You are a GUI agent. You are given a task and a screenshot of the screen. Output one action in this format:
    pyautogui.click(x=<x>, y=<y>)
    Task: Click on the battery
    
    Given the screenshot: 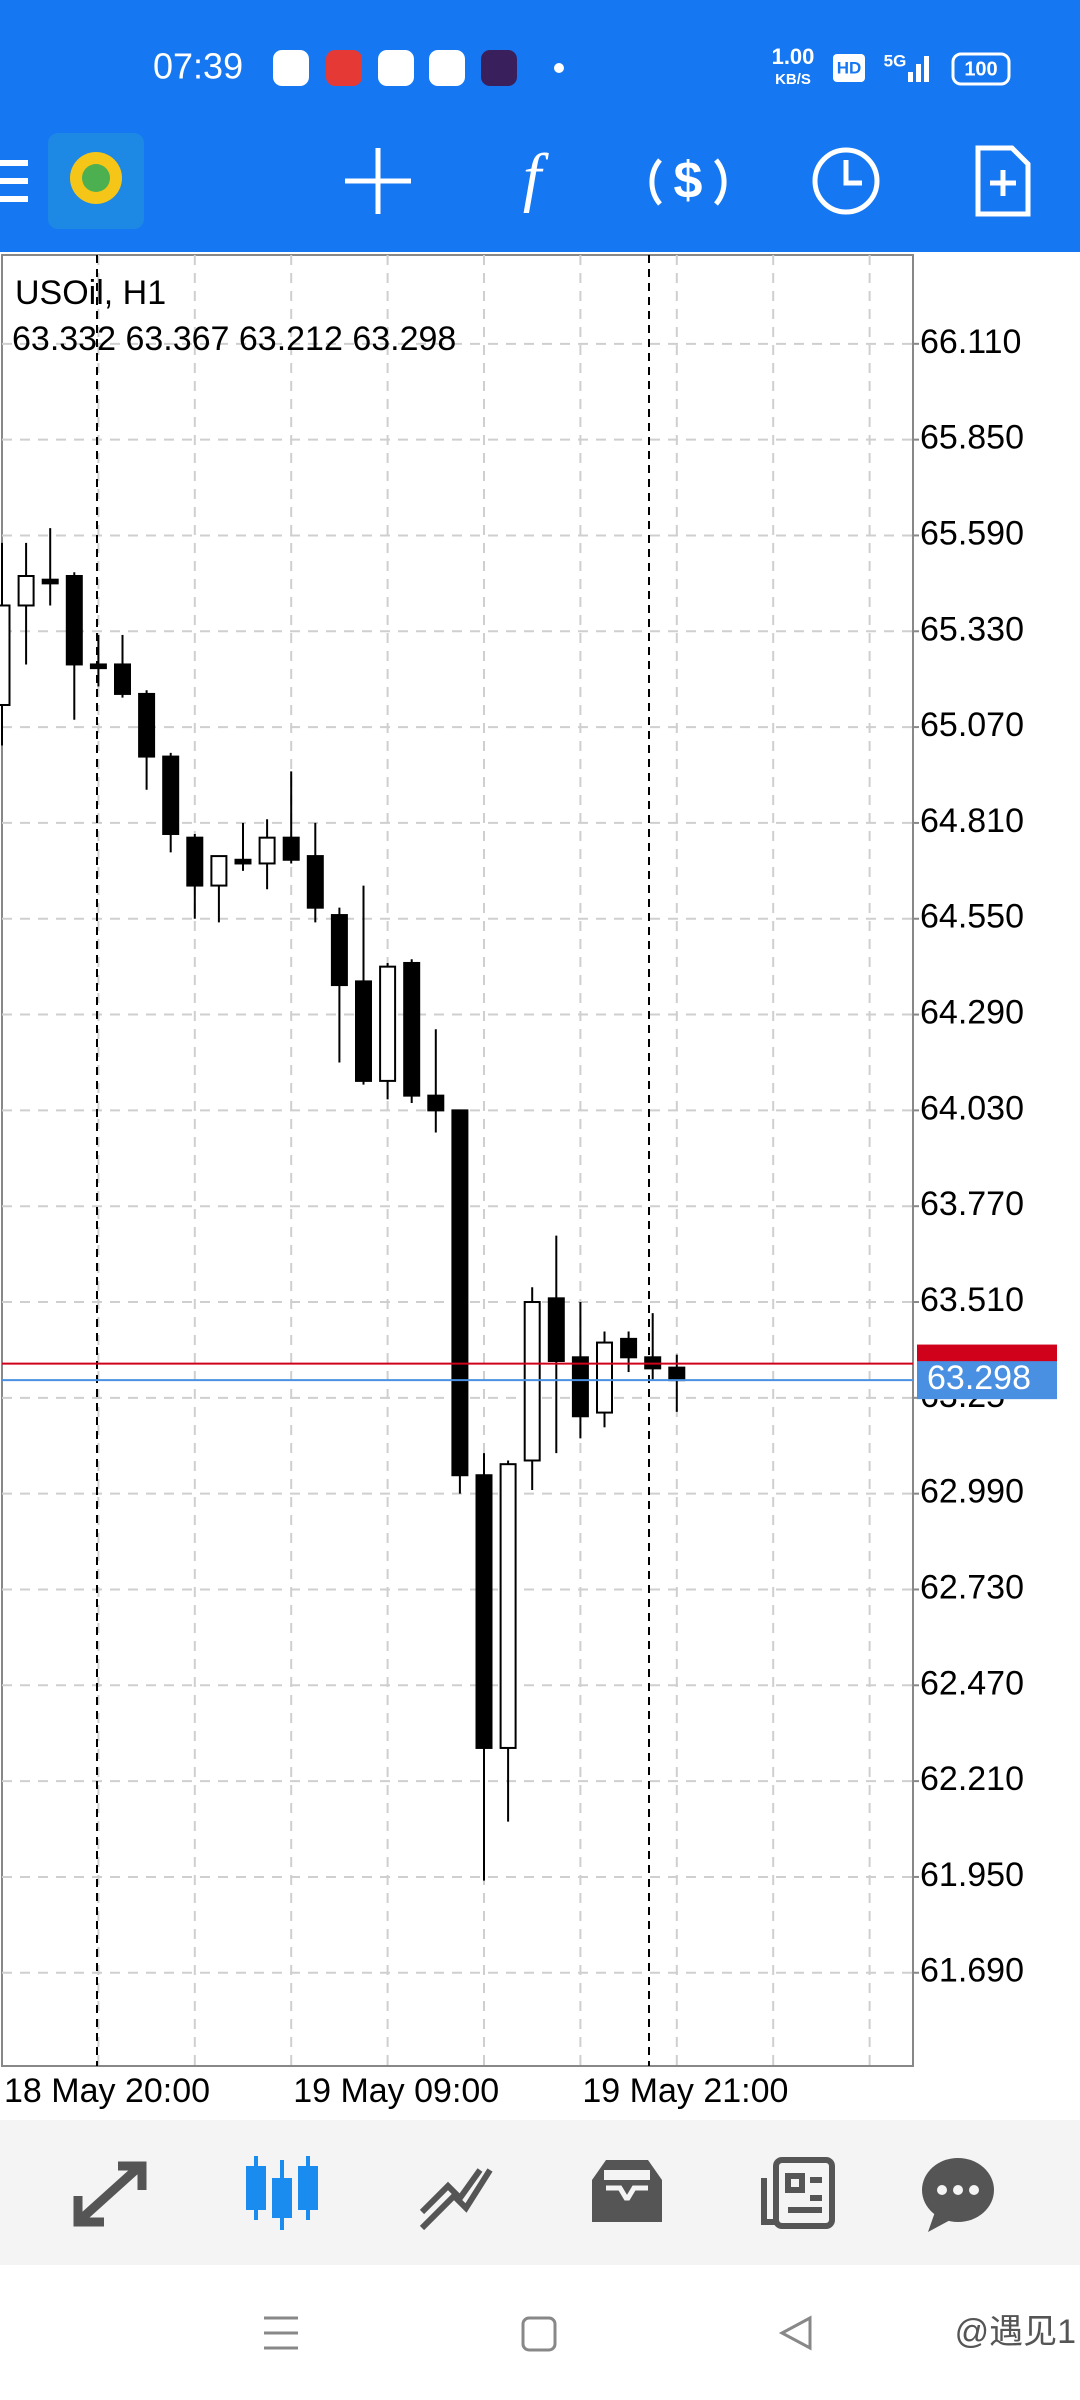 What is the action you would take?
    pyautogui.click(x=981, y=69)
    